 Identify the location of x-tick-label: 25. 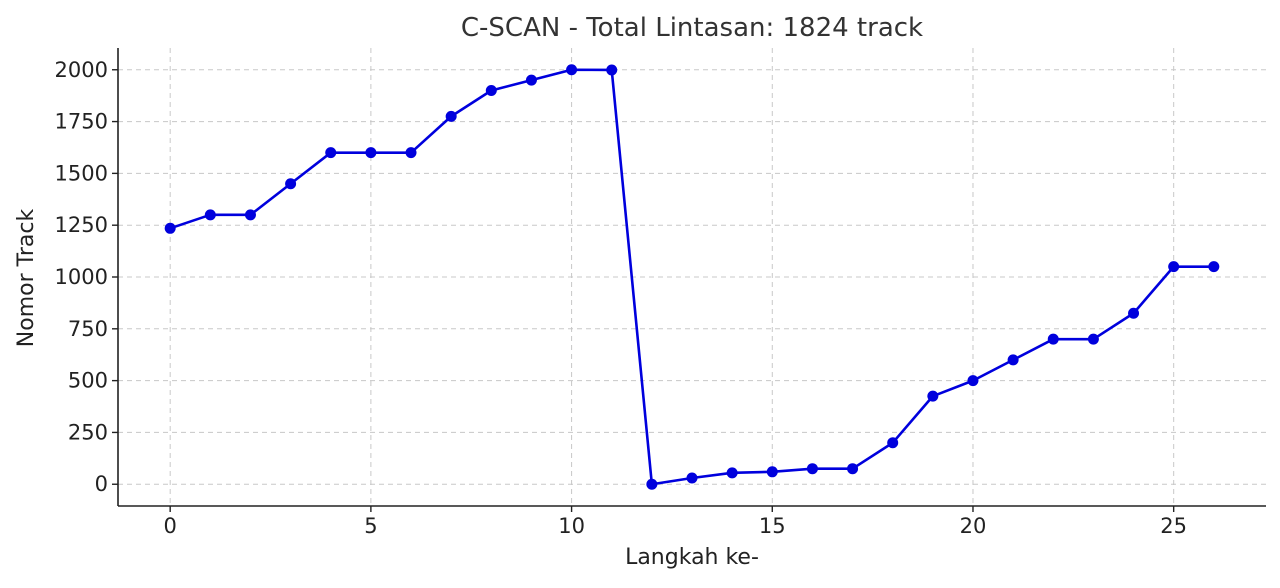
(1173, 526).